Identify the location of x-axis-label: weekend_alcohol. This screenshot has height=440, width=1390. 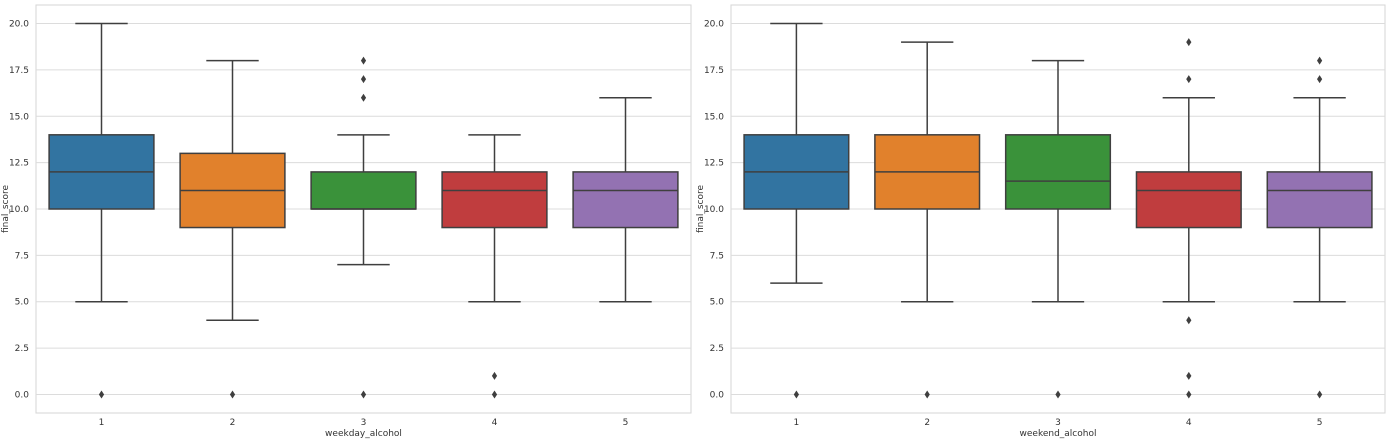
(1058, 434).